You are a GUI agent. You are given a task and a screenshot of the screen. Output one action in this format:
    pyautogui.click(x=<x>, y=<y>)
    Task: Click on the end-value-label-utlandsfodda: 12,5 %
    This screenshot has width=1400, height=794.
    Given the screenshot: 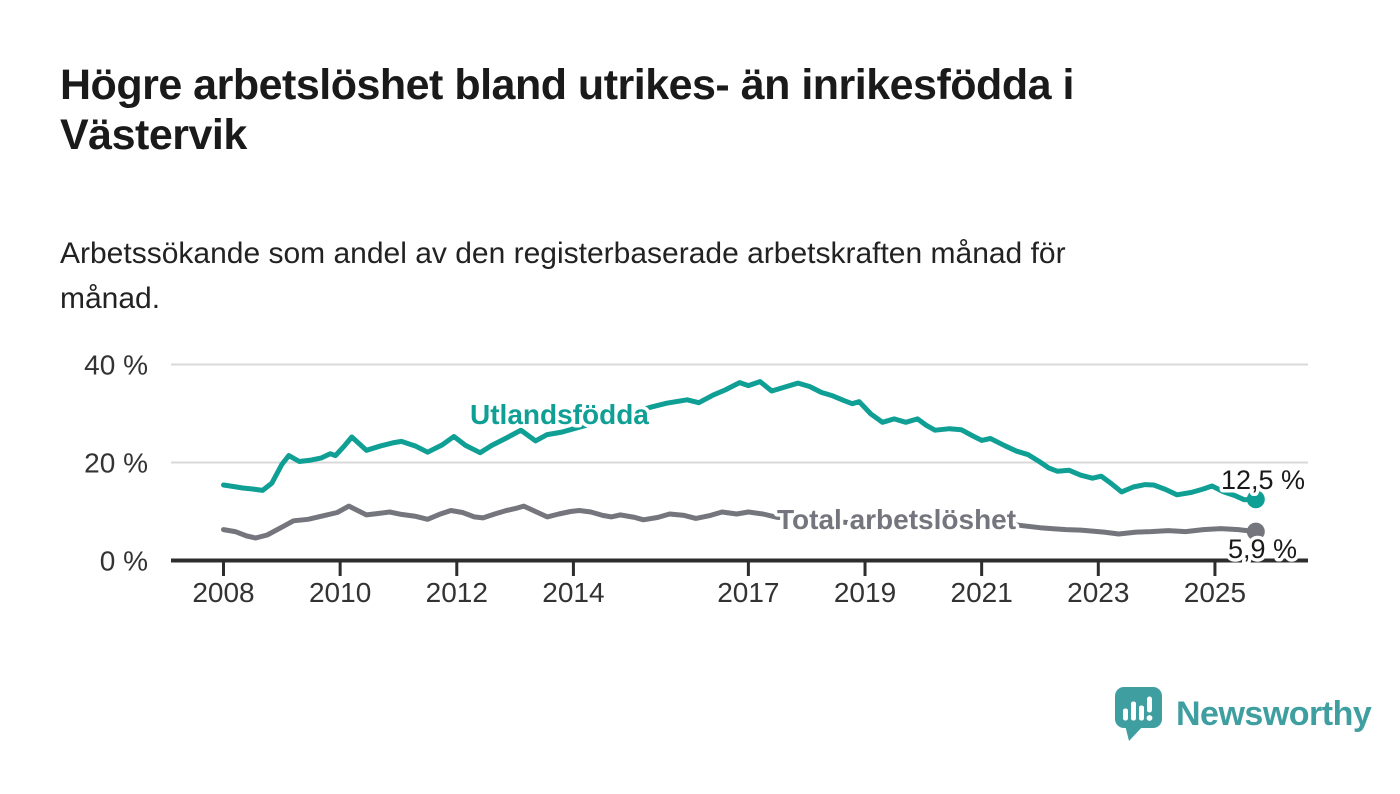 What is the action you would take?
    pyautogui.click(x=1263, y=480)
    